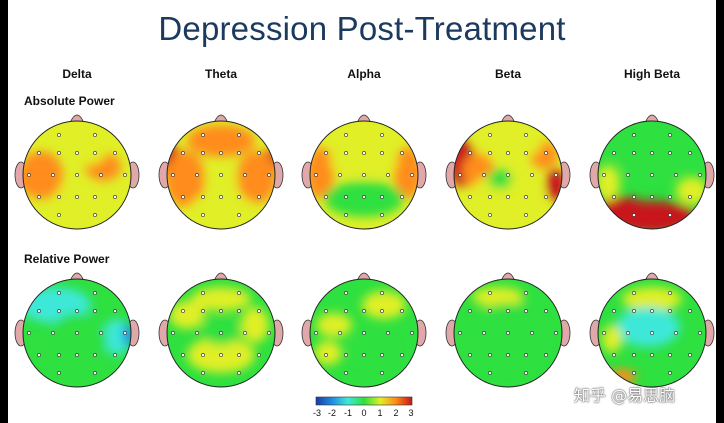  Describe the element at coordinates (651, 74) in the screenshot. I see `band-label-high-beta: High Beta` at that location.